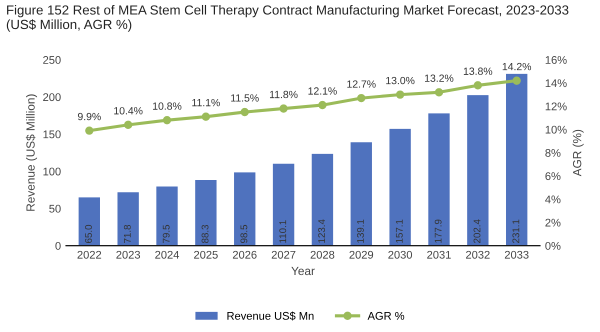 The height and width of the screenshot is (332, 600). I want to click on chart-title: Figure 152 Rest of MEA Stem Cell Therapy Contract Manufacturing Market Forecast, 2023-2033 (US$ Million, AGR %), so click(287, 18).